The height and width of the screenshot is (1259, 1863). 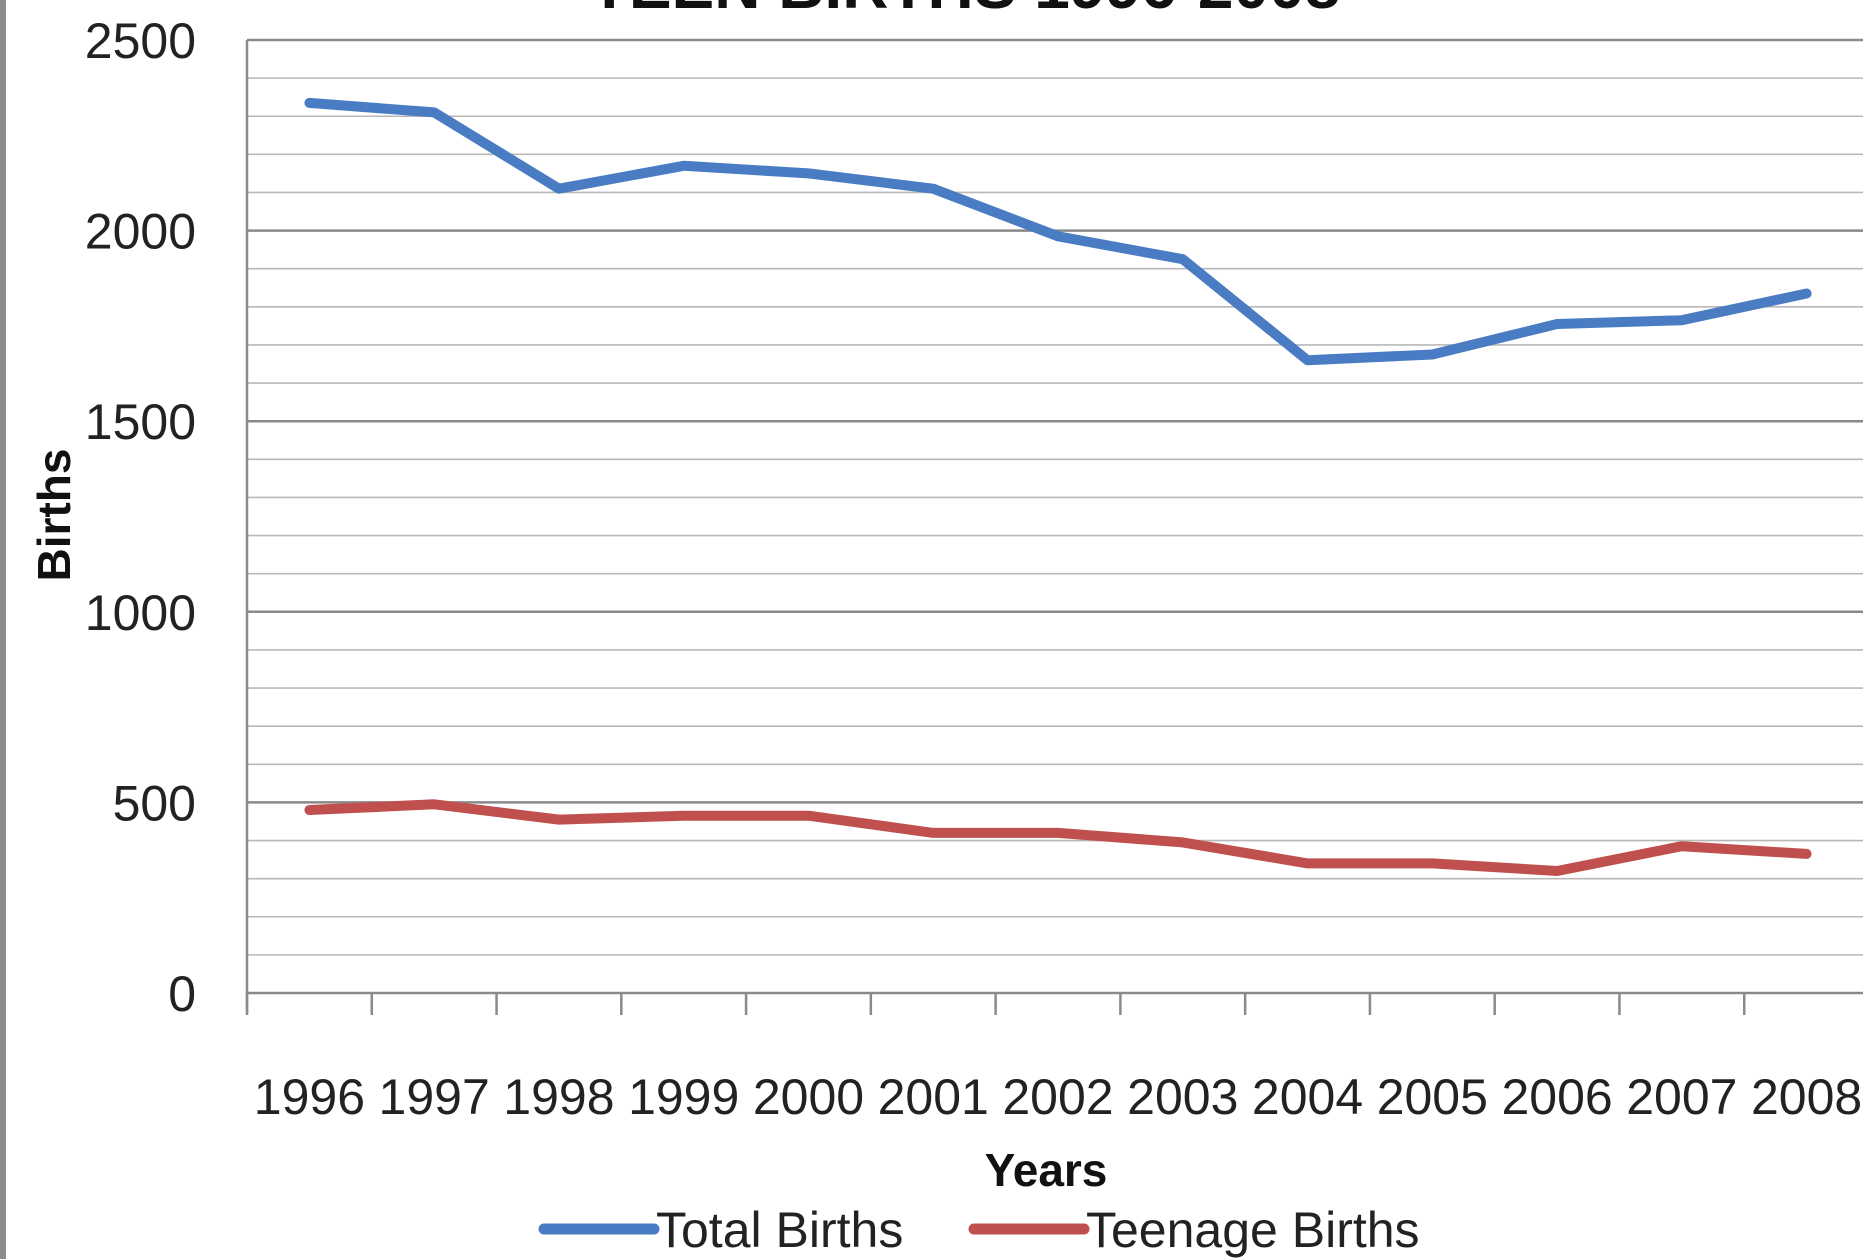 I want to click on x-tick-label: 2003, so click(x=1182, y=1097).